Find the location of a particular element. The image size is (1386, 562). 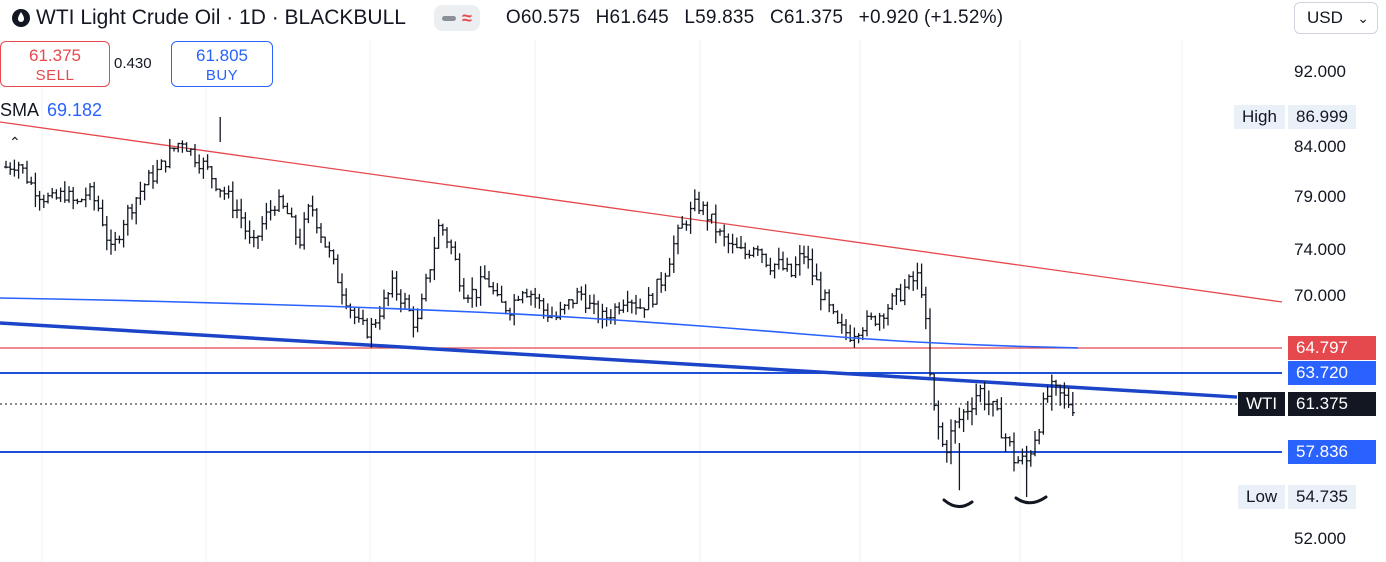

high-value: H61.645 is located at coordinates (632, 17).